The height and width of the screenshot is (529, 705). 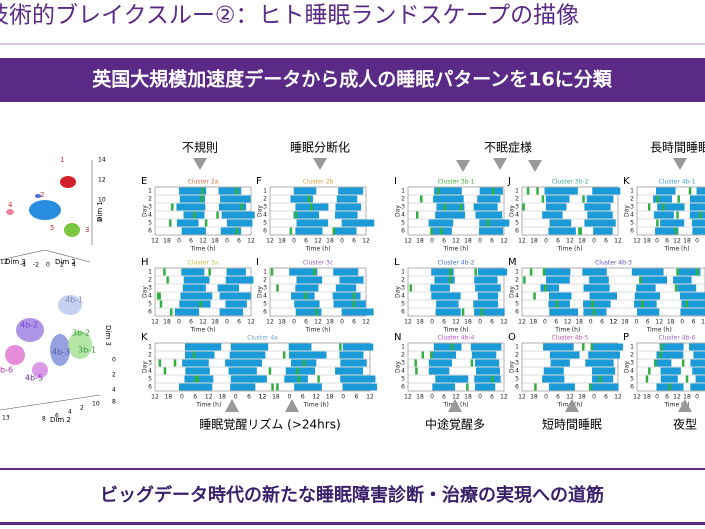 What do you see at coordinates (150, 215) in the screenshot?
I see `day-tick: 4` at bounding box center [150, 215].